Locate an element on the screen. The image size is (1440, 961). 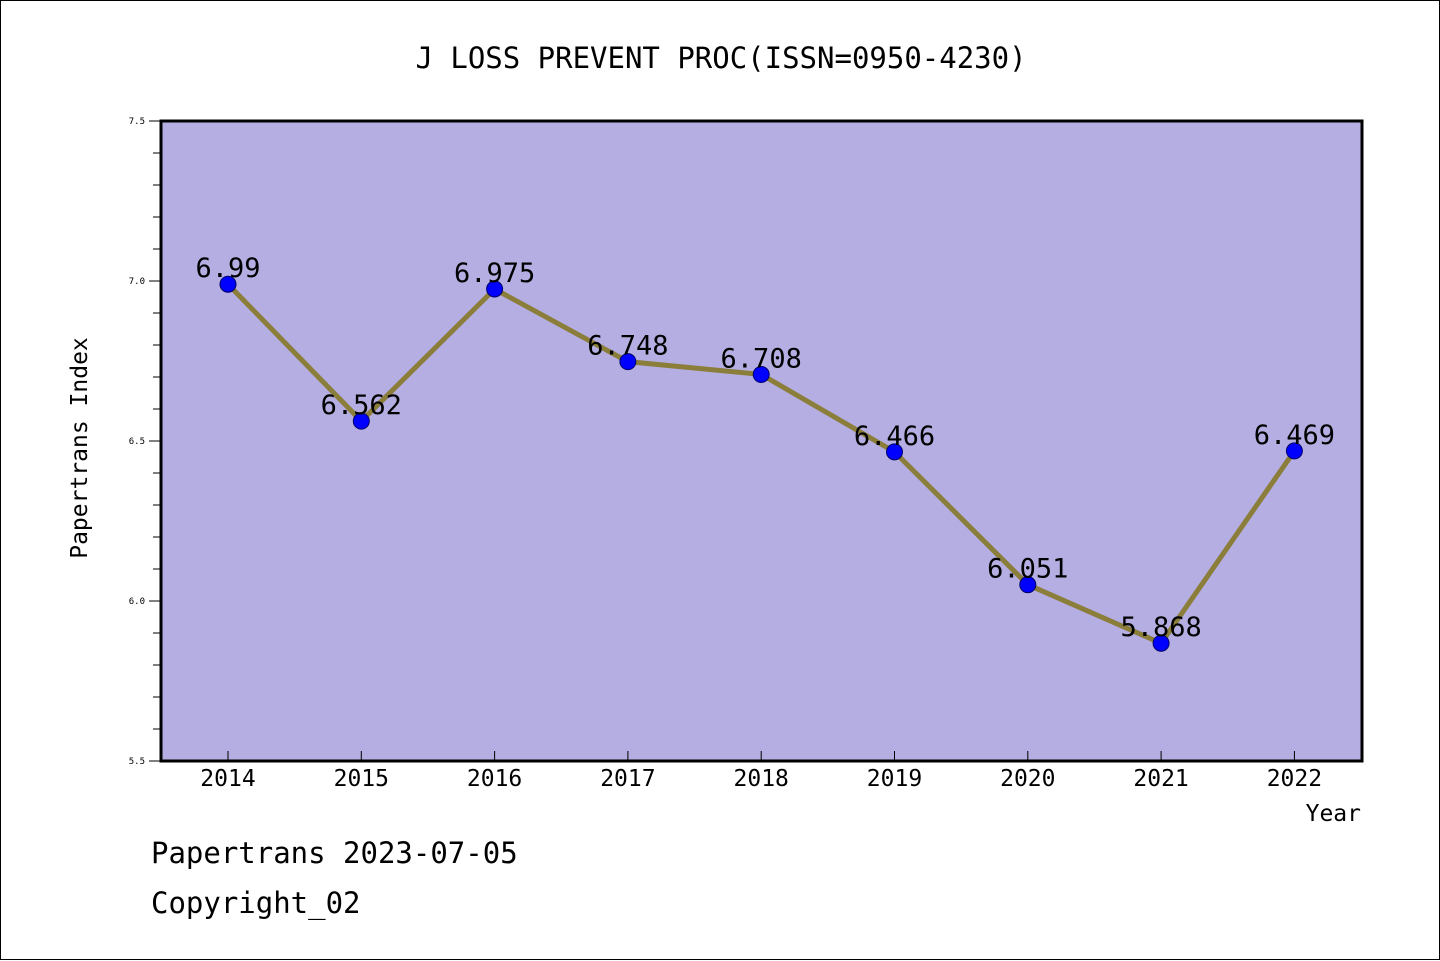
x-tick-label: 2014 is located at coordinates (227, 779).